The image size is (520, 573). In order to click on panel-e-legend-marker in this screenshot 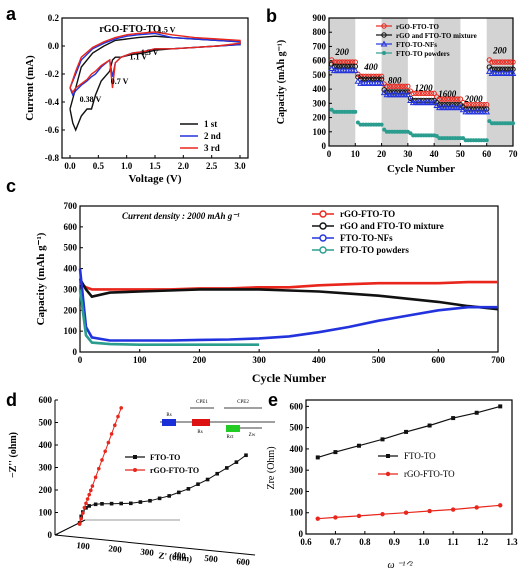, I will do `click(388, 456)`.